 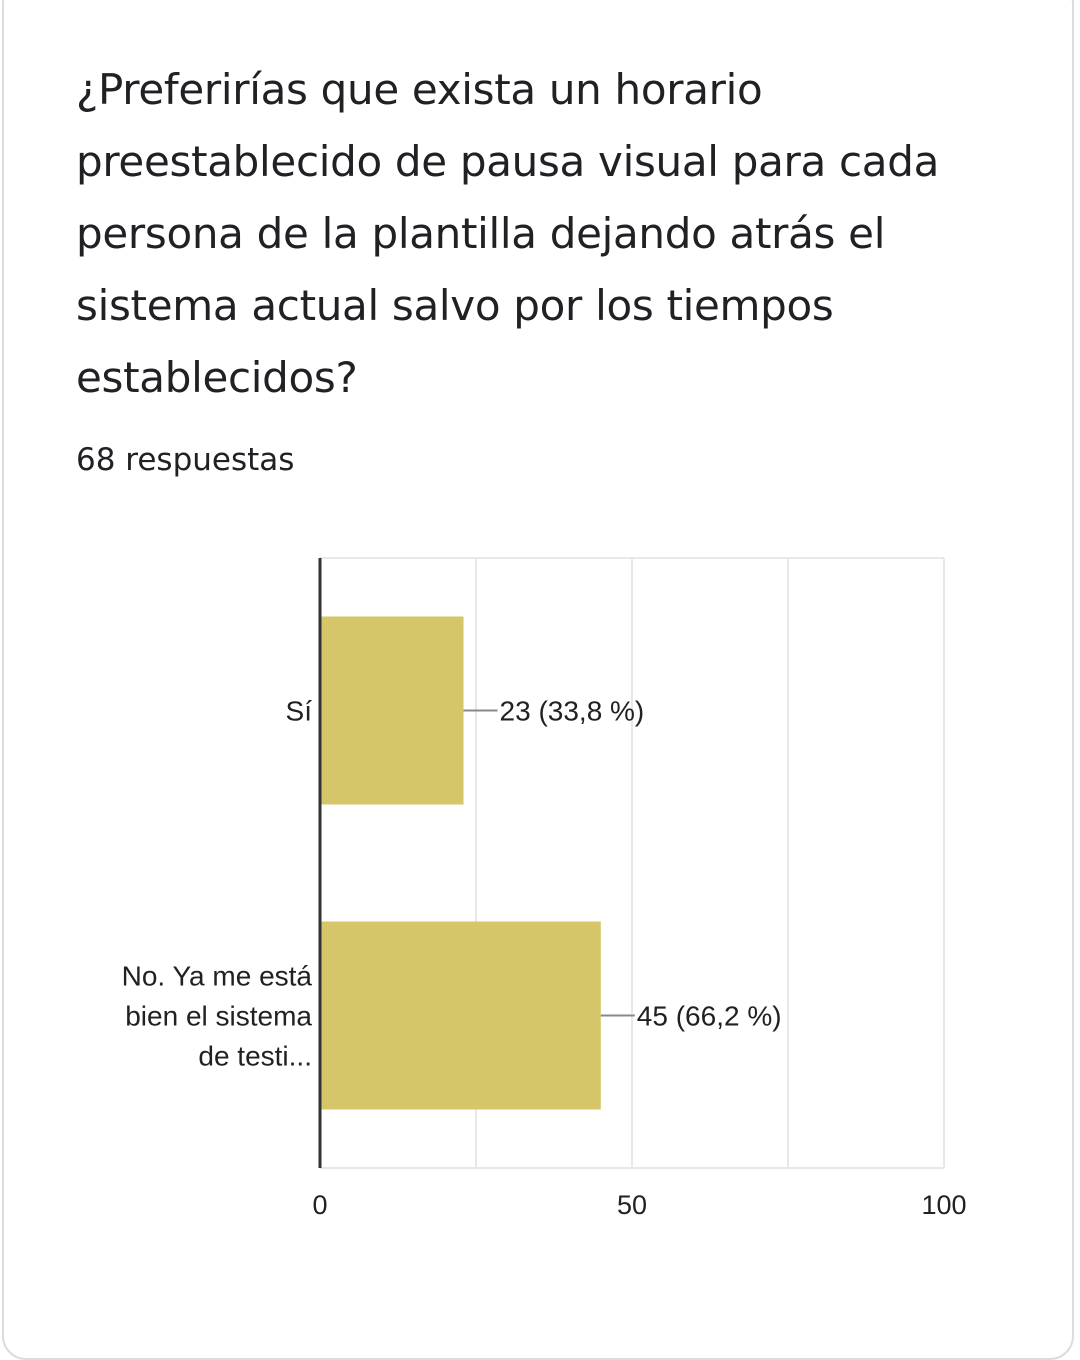 I want to click on bar-data-label: 23 (33,8 %), so click(x=572, y=711).